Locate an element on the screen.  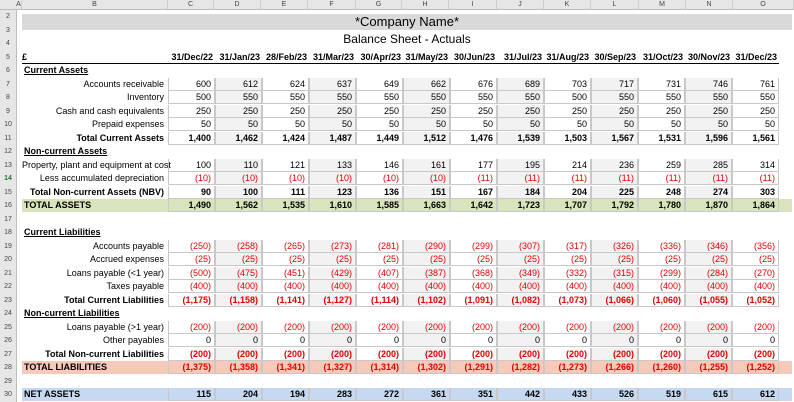
row-label: TOTAL LIABILITIES is located at coordinates (65, 367).